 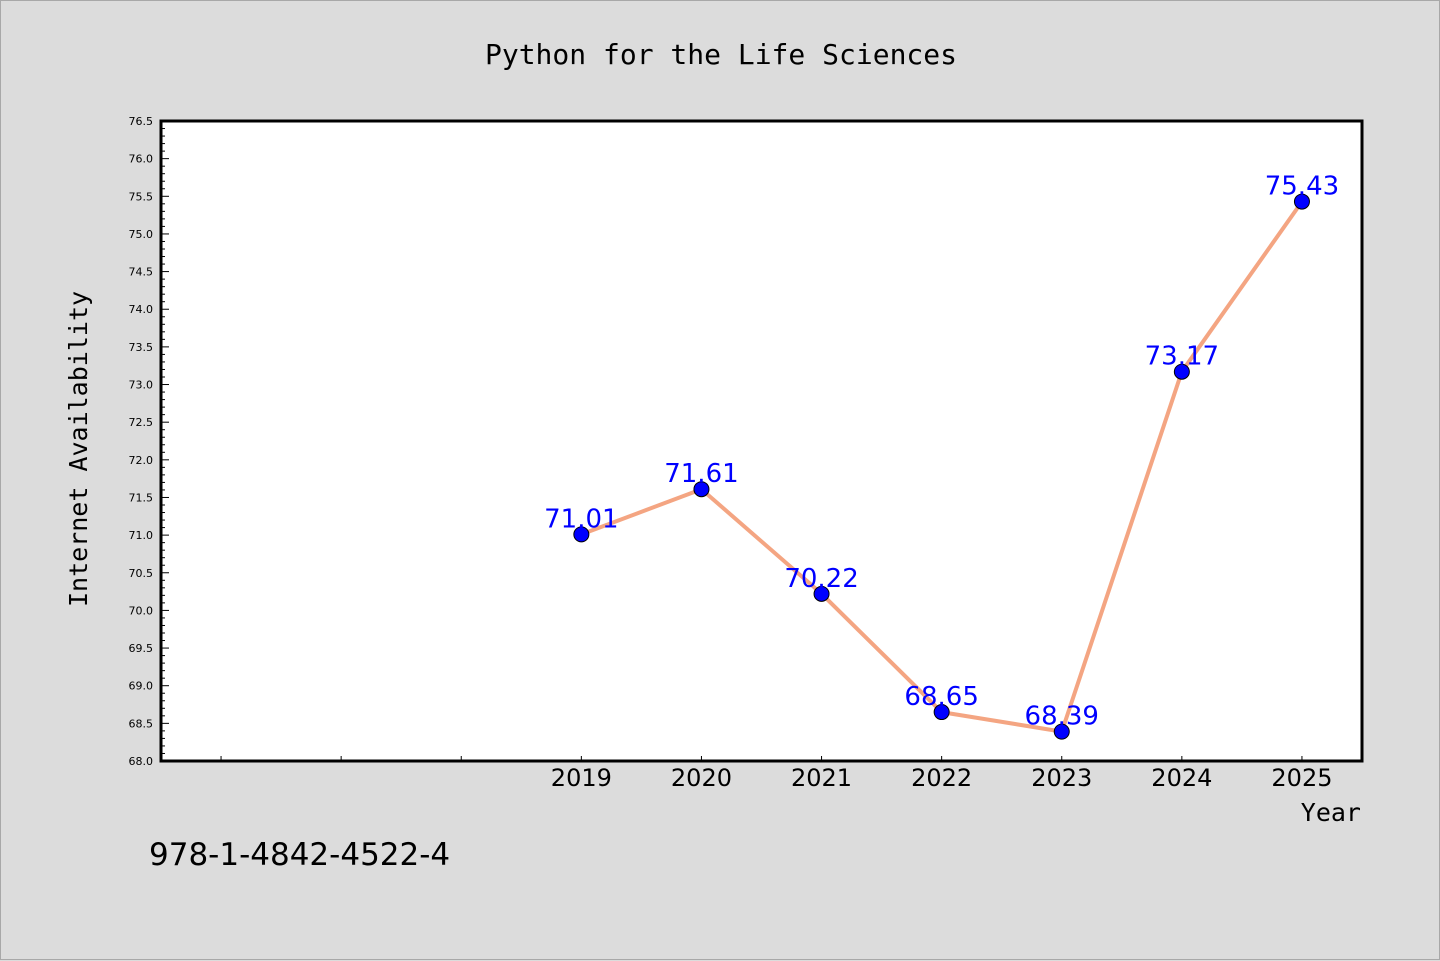 What do you see at coordinates (141, 272) in the screenshot?
I see `y-tick-label: 74.5` at bounding box center [141, 272].